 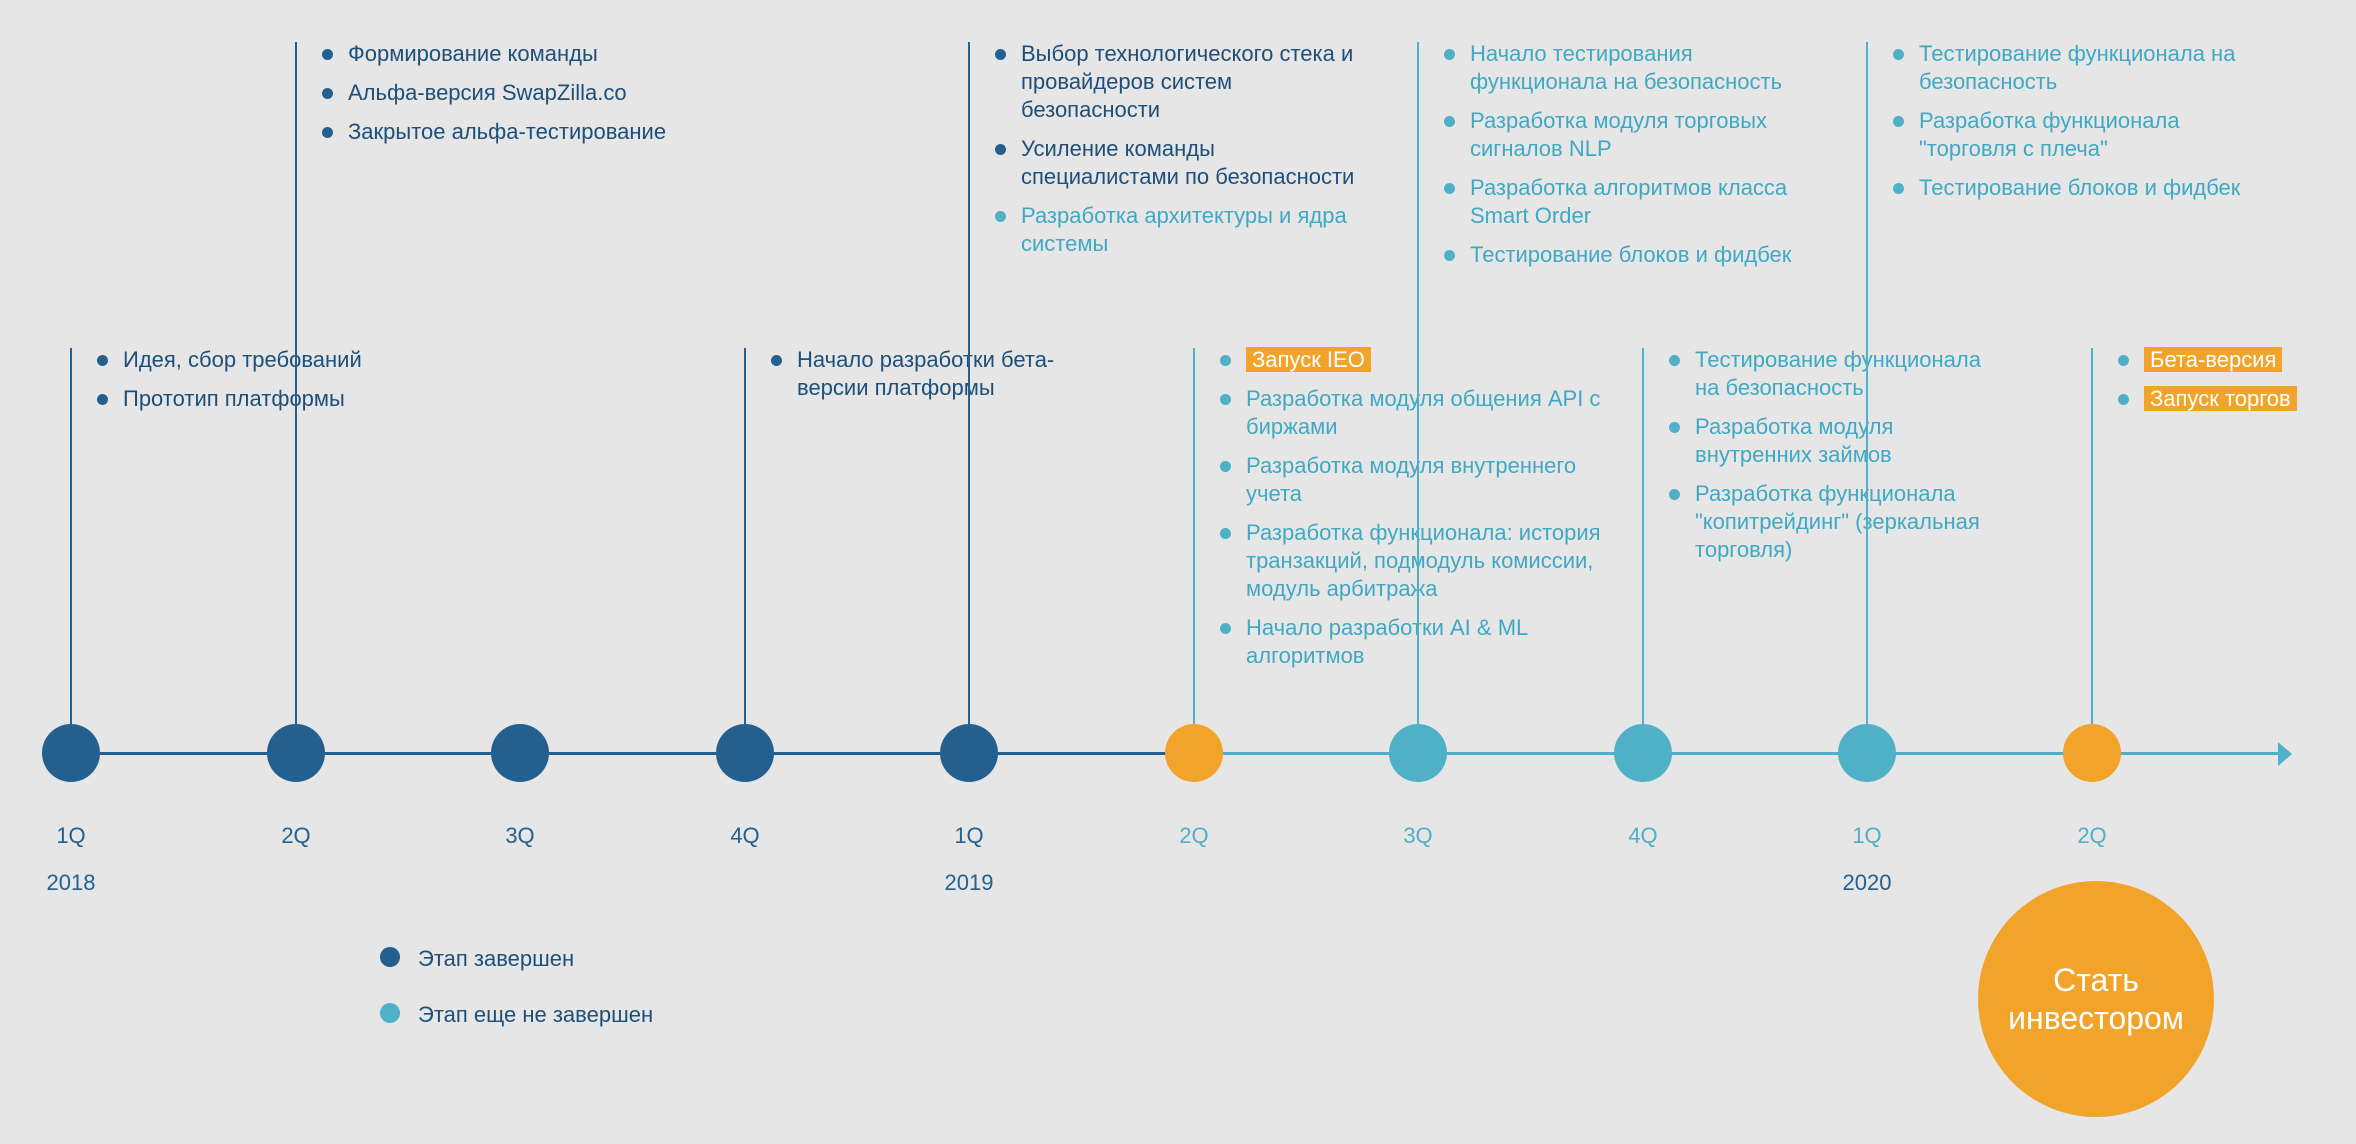 I want to click on list-item: Прототип платформы, so click(x=230, y=399).